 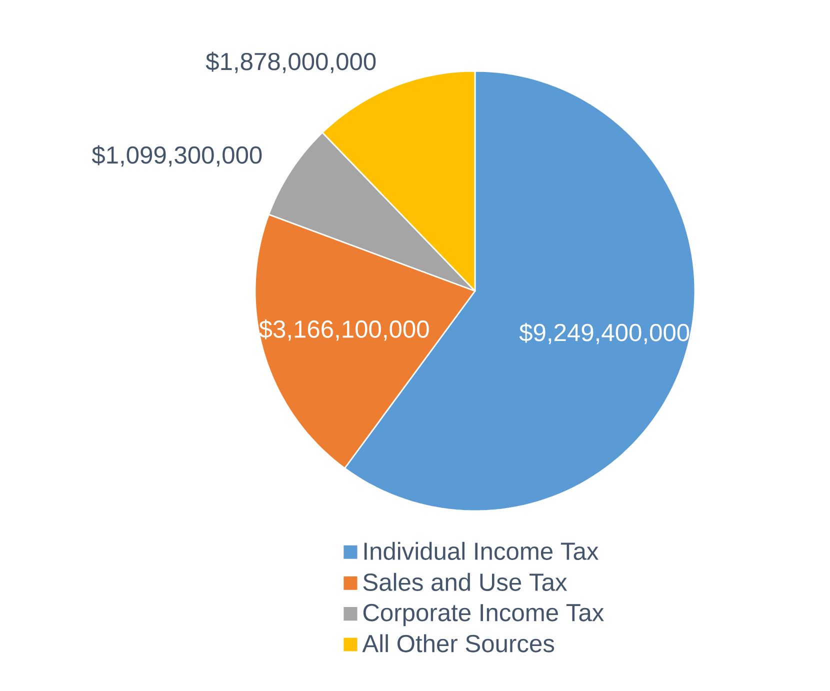 What do you see at coordinates (481, 551) in the screenshot?
I see `legend-label: Individual Income Tax` at bounding box center [481, 551].